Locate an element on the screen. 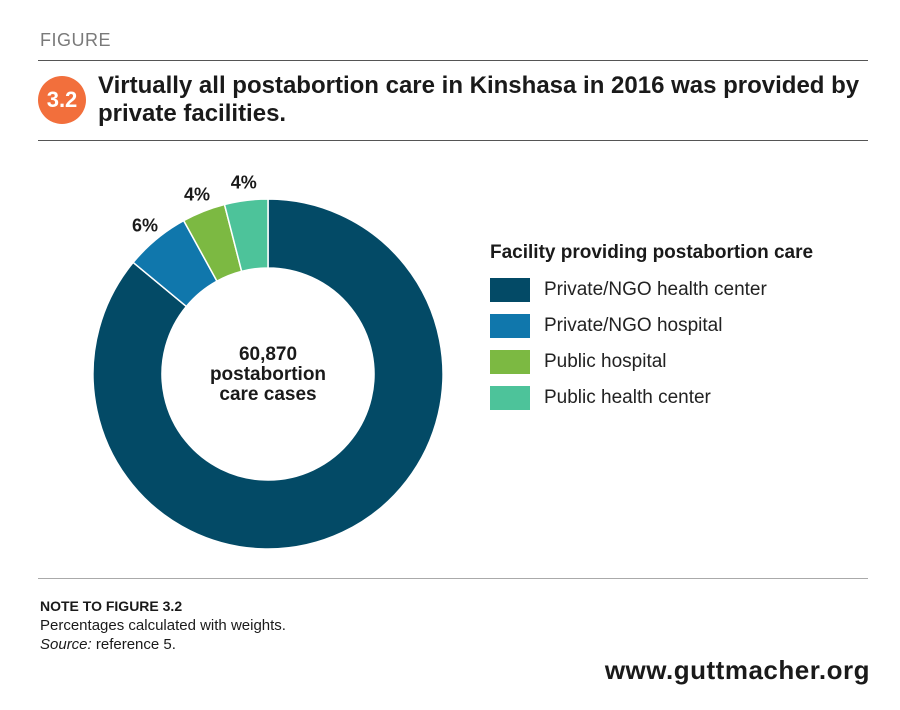 The image size is (900, 710). top-divider is located at coordinates (453, 60).